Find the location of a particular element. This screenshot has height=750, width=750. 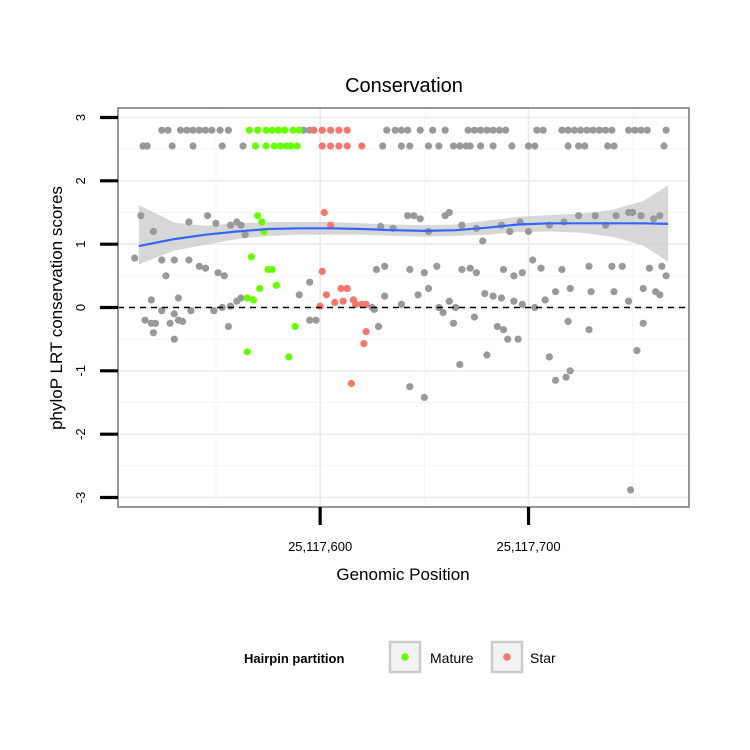

confidence-band-layer is located at coordinates (403, 225).